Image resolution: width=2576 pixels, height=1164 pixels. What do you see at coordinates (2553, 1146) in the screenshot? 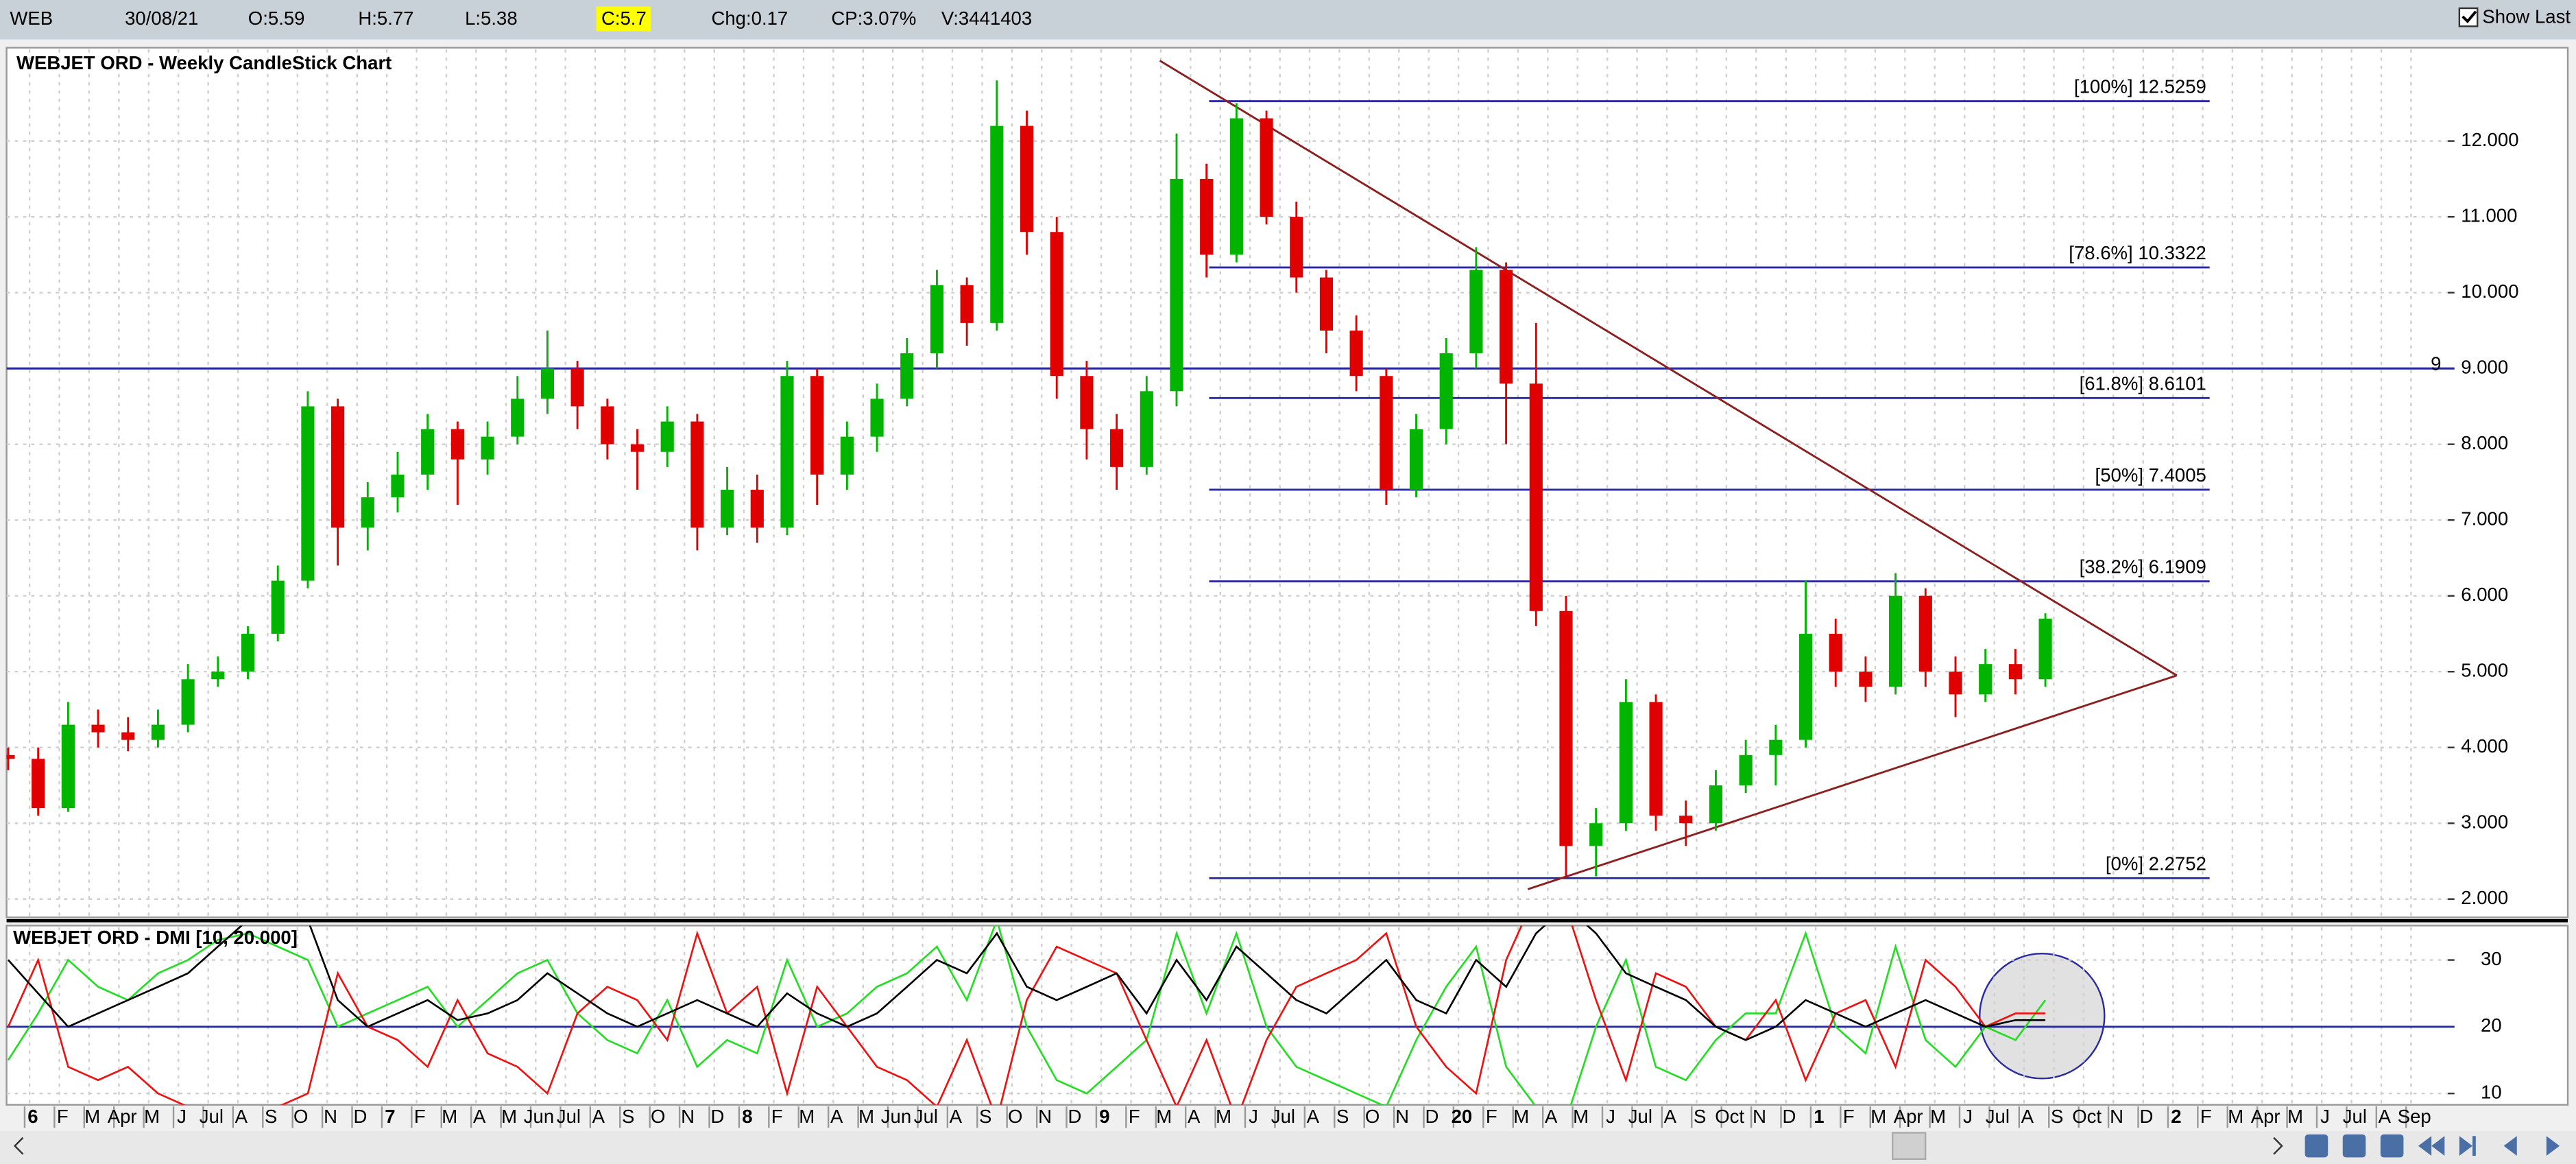
I see `nav-next` at bounding box center [2553, 1146].